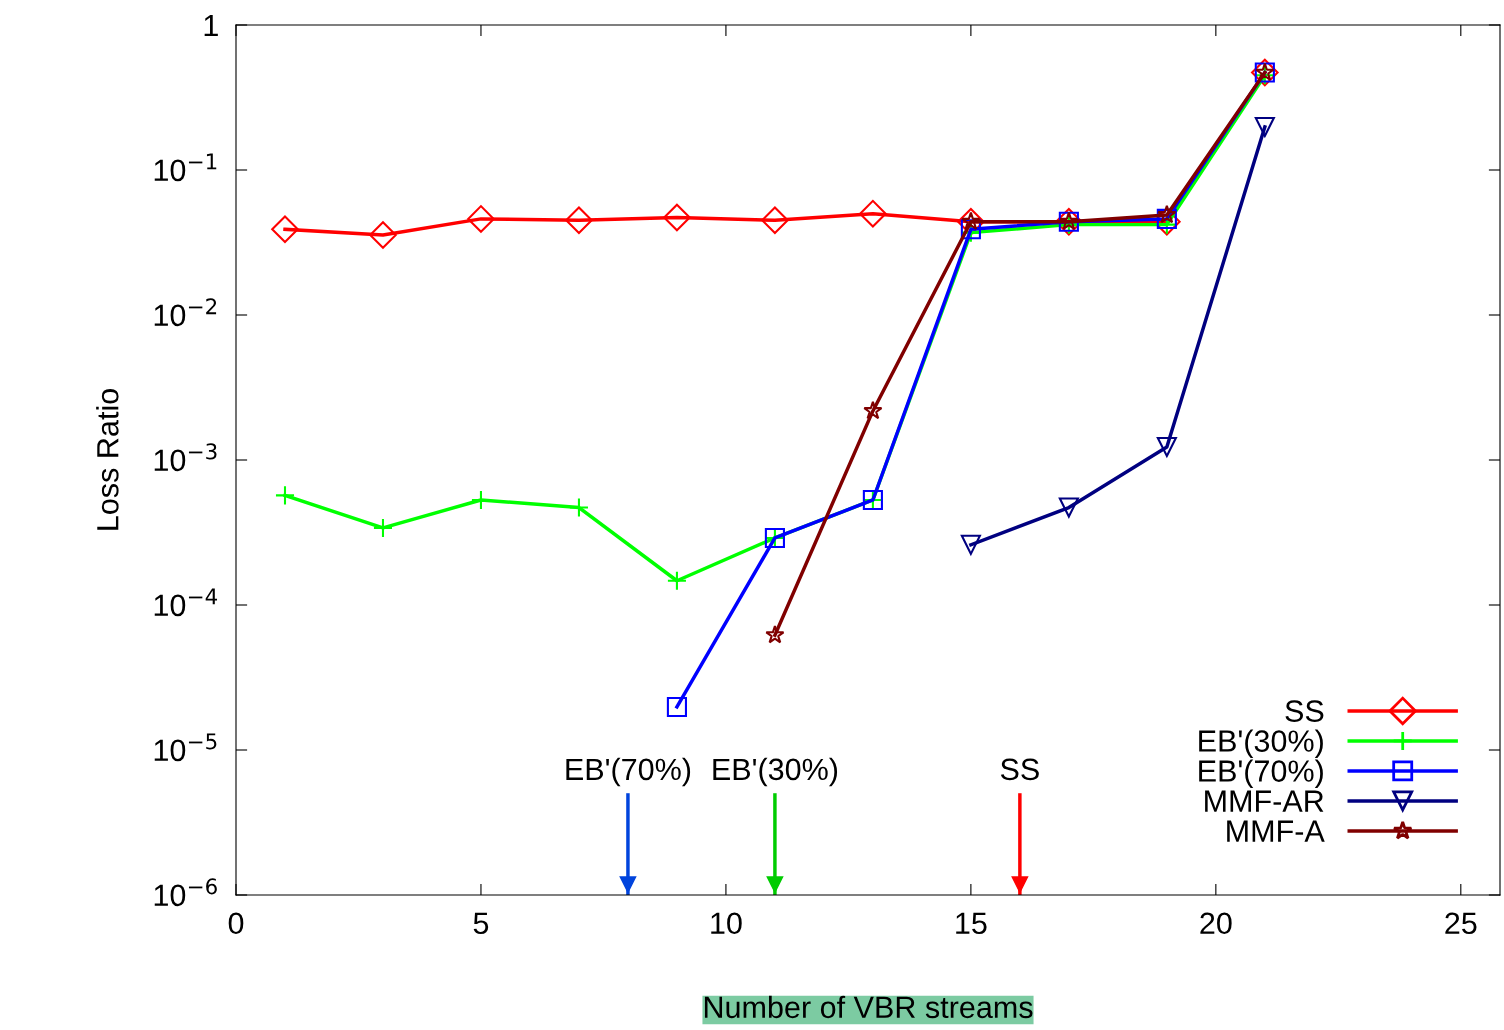 This screenshot has height=1030, width=1504. I want to click on legend-label: EB'(30%), so click(1261, 743).